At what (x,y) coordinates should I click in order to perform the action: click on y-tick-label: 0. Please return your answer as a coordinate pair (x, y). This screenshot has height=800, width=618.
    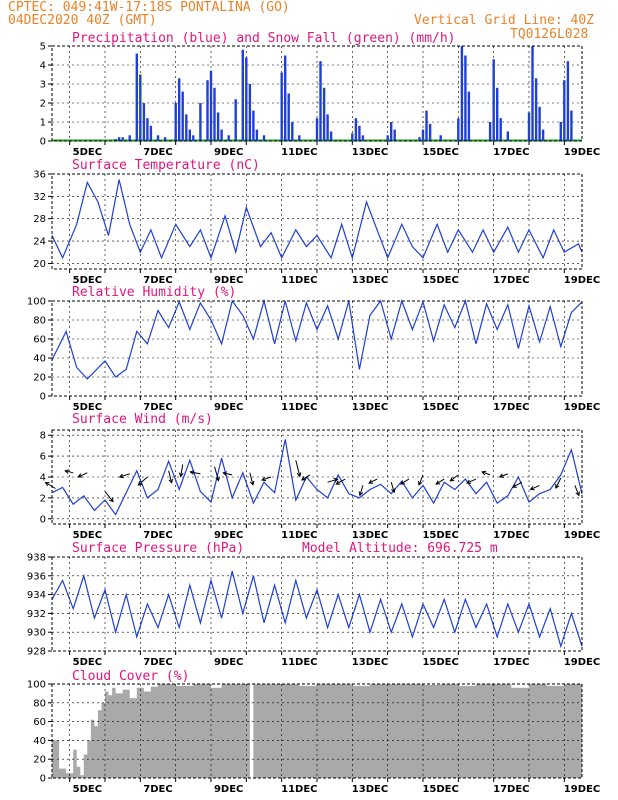
    Looking at the image, I should click on (43, 142).